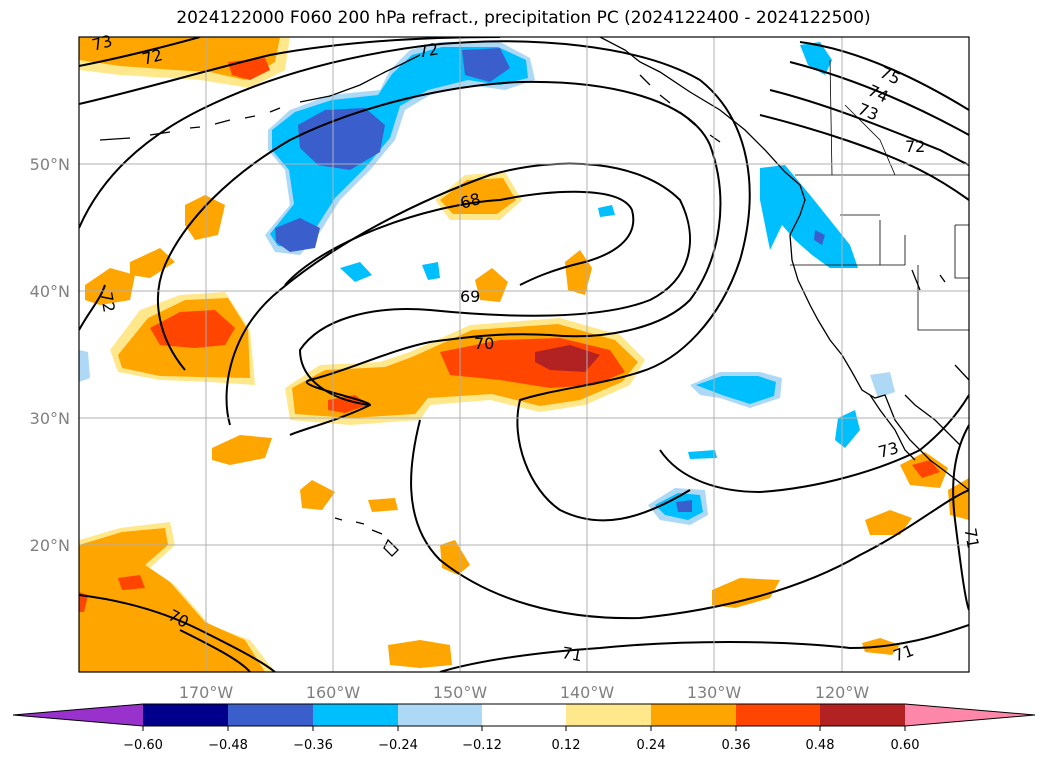 This screenshot has width=1047, height=765. What do you see at coordinates (680, 108) in the screenshot?
I see `coast-islands` at bounding box center [680, 108].